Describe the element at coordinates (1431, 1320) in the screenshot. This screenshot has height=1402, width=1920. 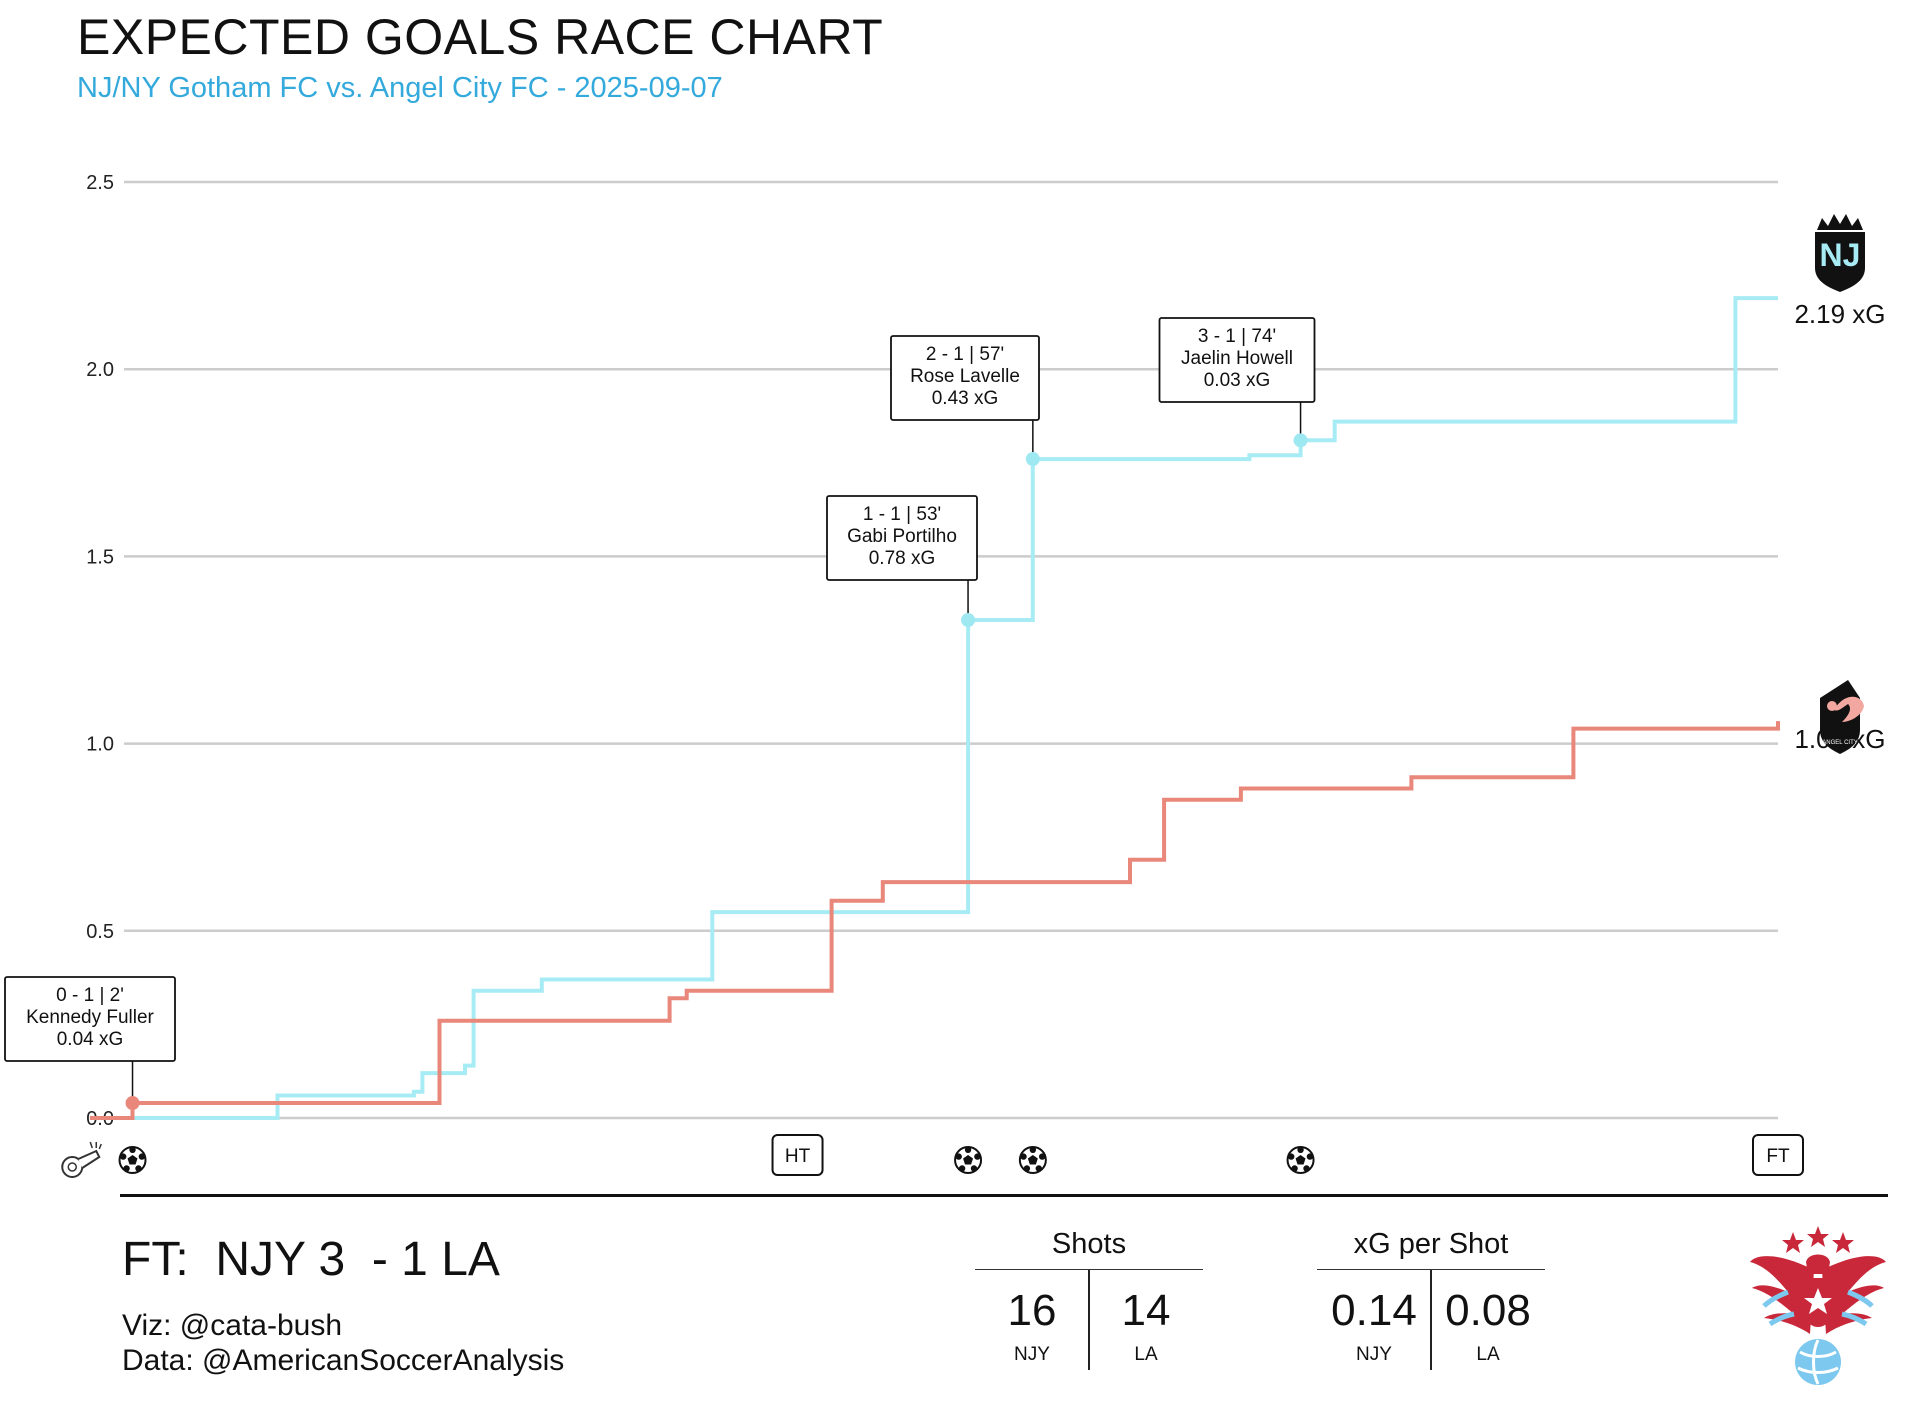
I see `xg-per-shot-divider` at that location.